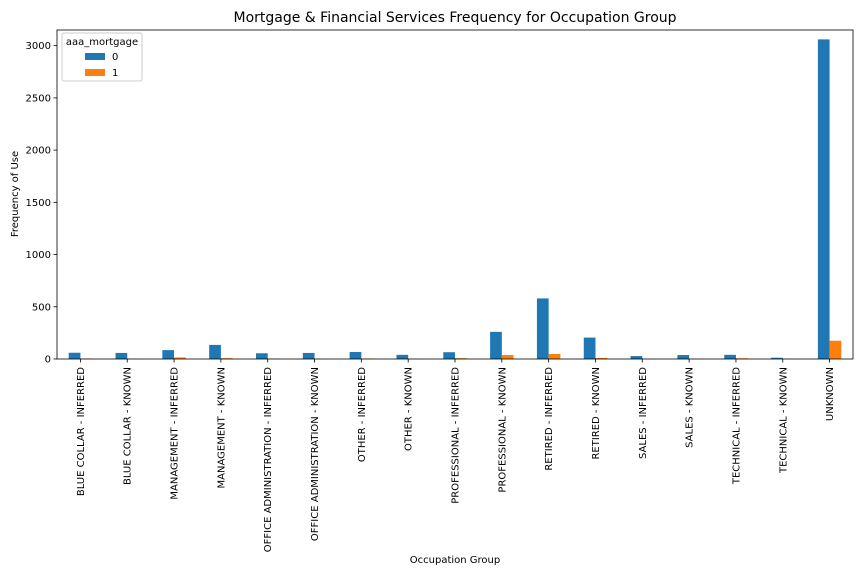 The image size is (864, 576). Describe the element at coordinates (175, 433) in the screenshot. I see `x-tick-label: MANAGEMENT - INFERRED` at that location.